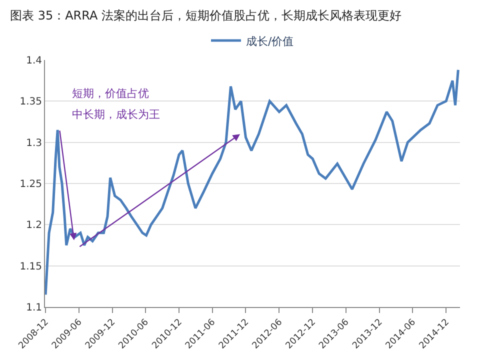  I want to click on y-tick-label: 1.25, so click(31, 184).